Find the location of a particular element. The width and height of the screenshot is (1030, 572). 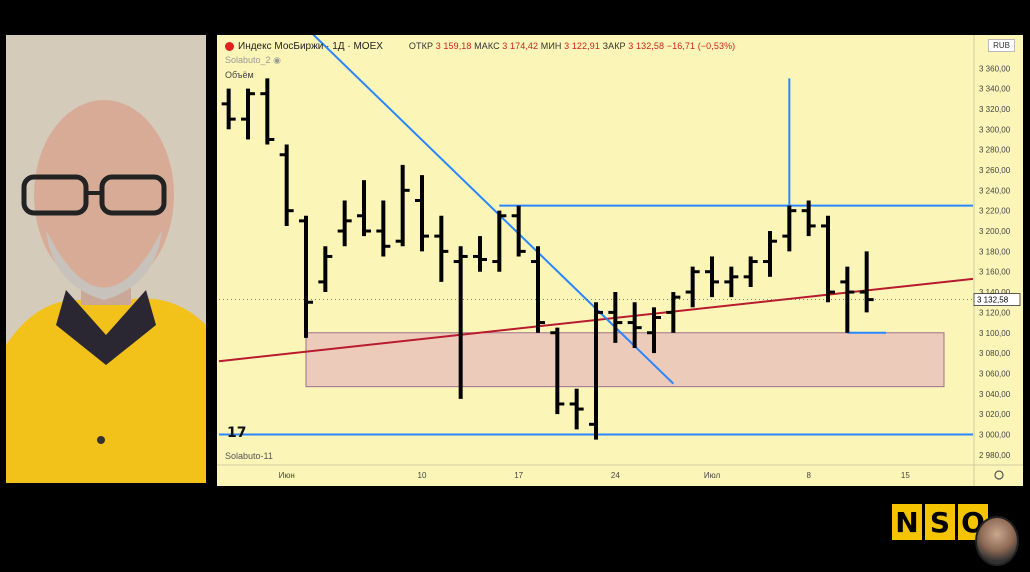

high-value: 3 174,42 is located at coordinates (520, 46).